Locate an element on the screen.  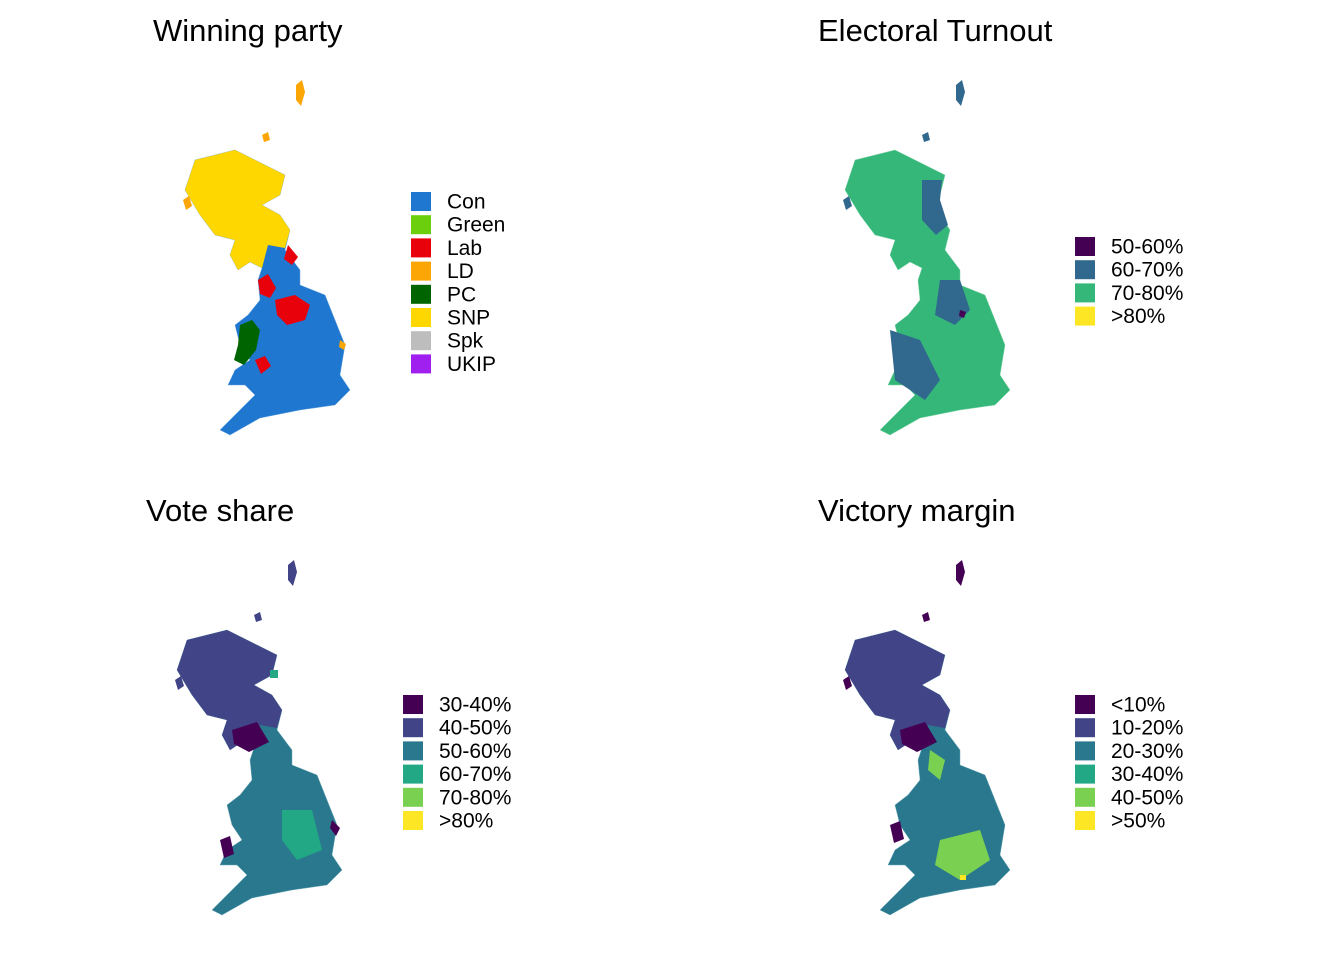
legend-label: UKIP is located at coordinates (471, 364).